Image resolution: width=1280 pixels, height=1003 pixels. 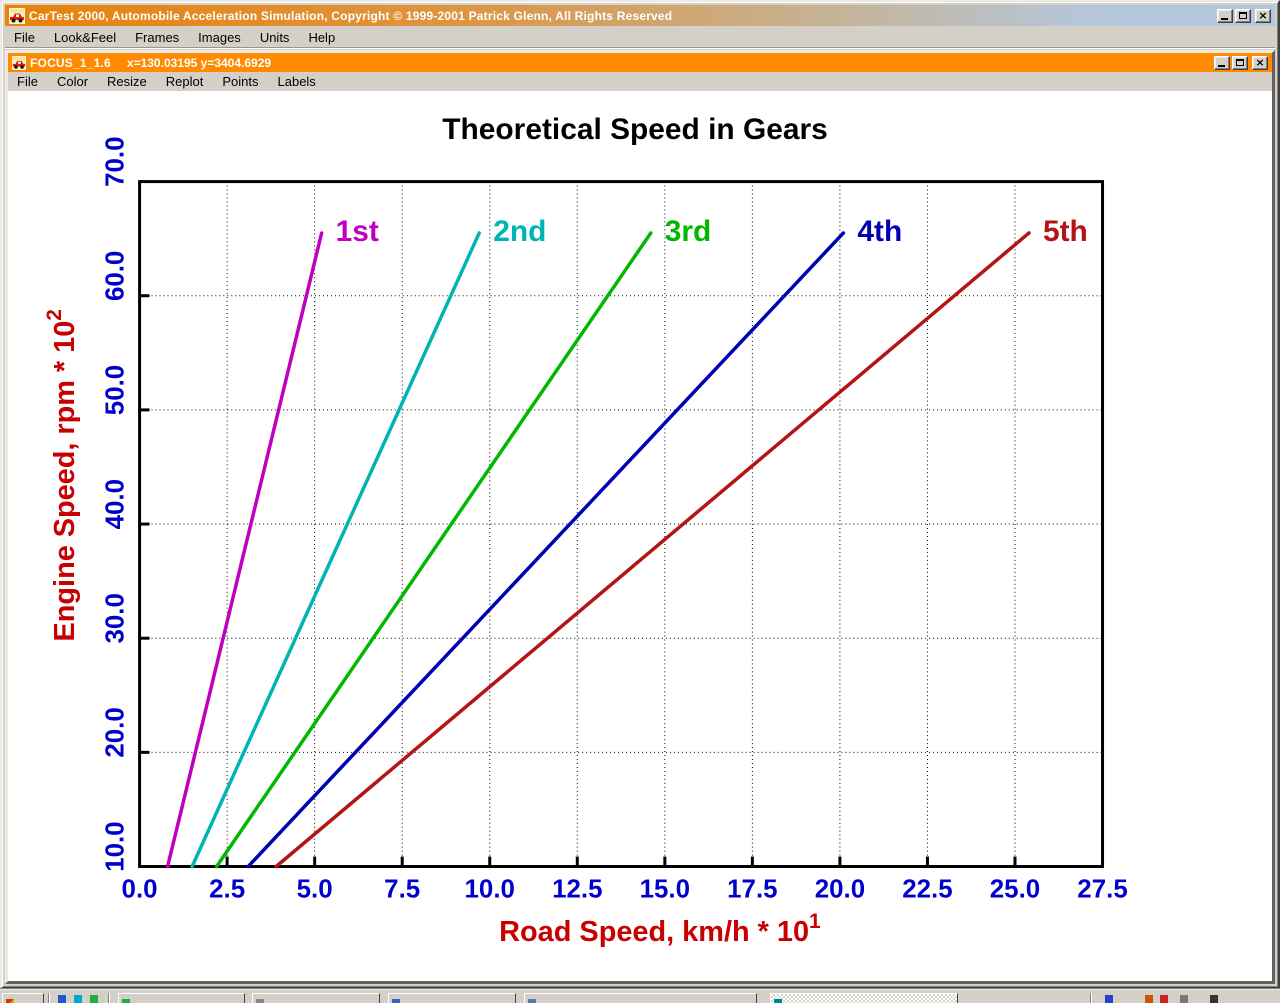 What do you see at coordinates (219, 37) in the screenshot?
I see `menu-item-images: Images` at bounding box center [219, 37].